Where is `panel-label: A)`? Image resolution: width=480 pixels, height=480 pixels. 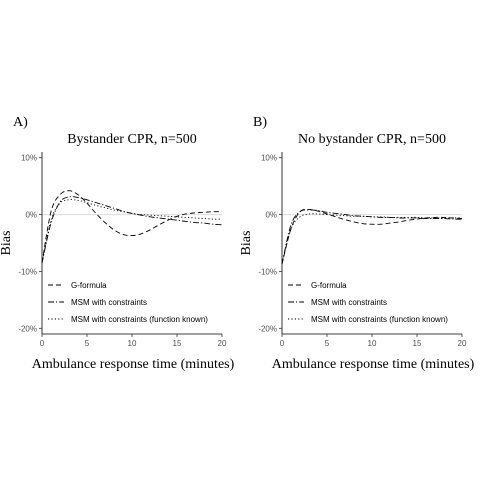
panel-label: A) is located at coordinates (20, 122).